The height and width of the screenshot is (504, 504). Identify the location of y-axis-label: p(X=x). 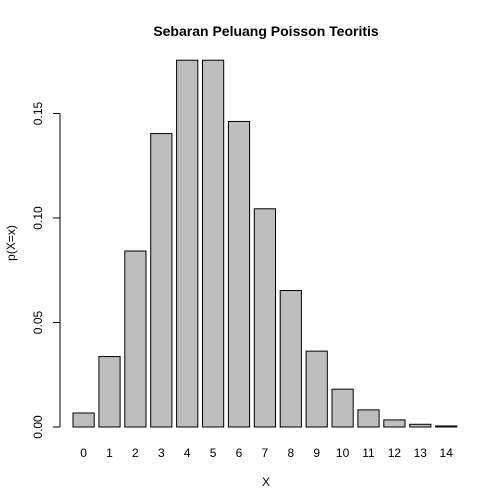
(11, 243).